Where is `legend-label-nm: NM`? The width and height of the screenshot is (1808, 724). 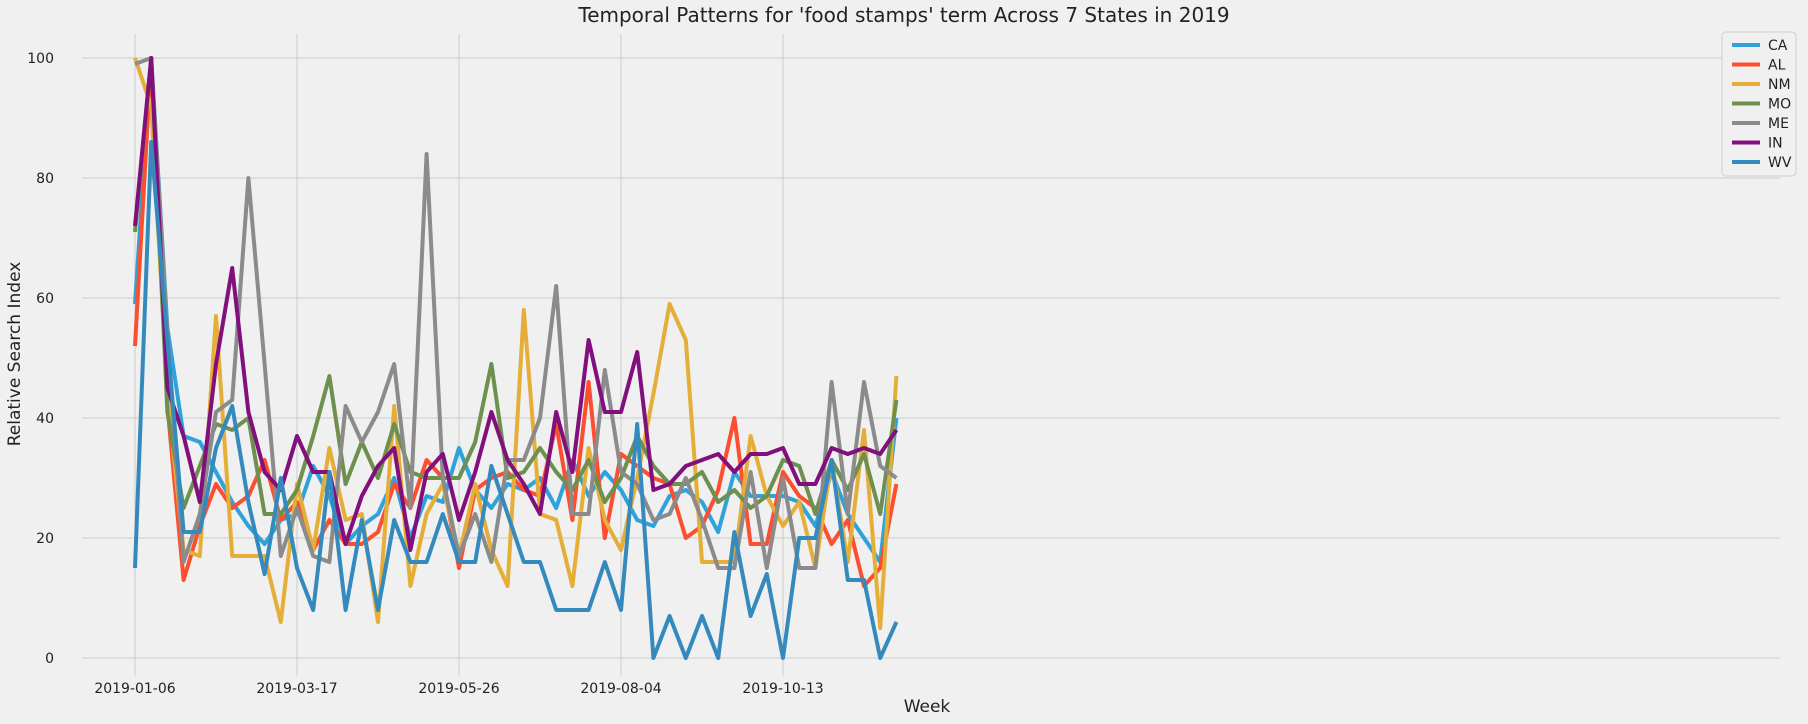
legend-label-nm: NM is located at coordinates (1779, 85).